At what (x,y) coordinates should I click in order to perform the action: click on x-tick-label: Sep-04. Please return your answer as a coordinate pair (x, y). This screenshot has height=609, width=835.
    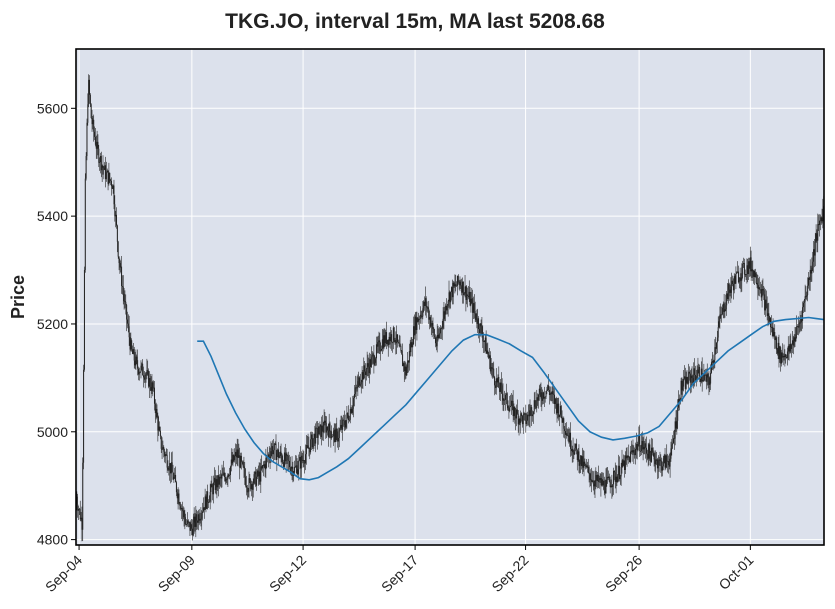
    Looking at the image, I should click on (63, 573).